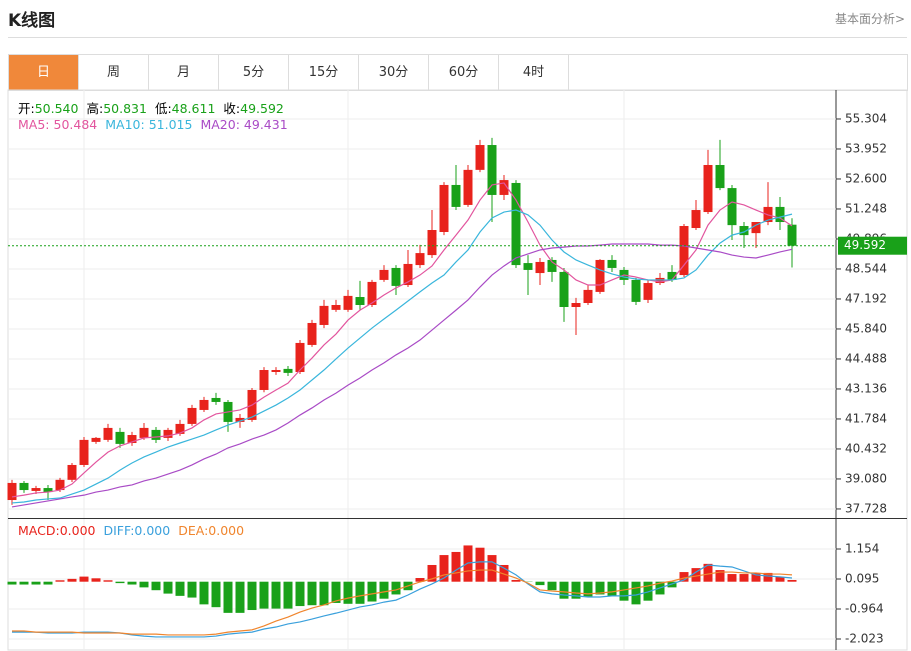 The height and width of the screenshot is (651, 911). What do you see at coordinates (866, 508) in the screenshot?
I see `y-tick-label: 37.728` at bounding box center [866, 508].